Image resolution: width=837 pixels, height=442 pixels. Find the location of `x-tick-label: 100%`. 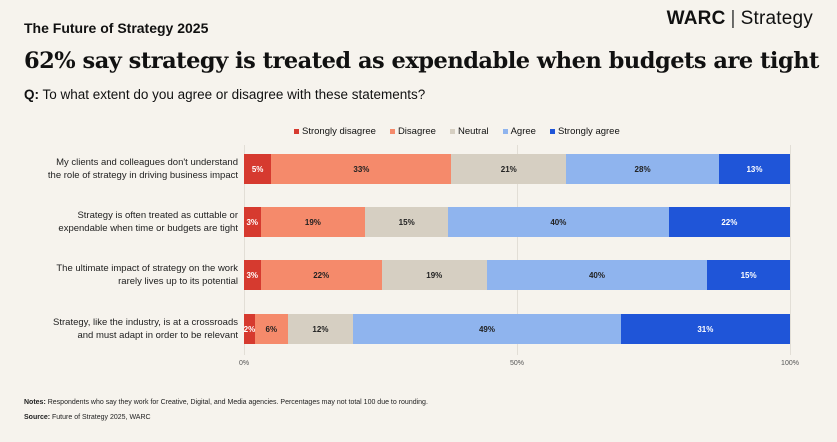

x-tick-label: 100% is located at coordinates (790, 363).